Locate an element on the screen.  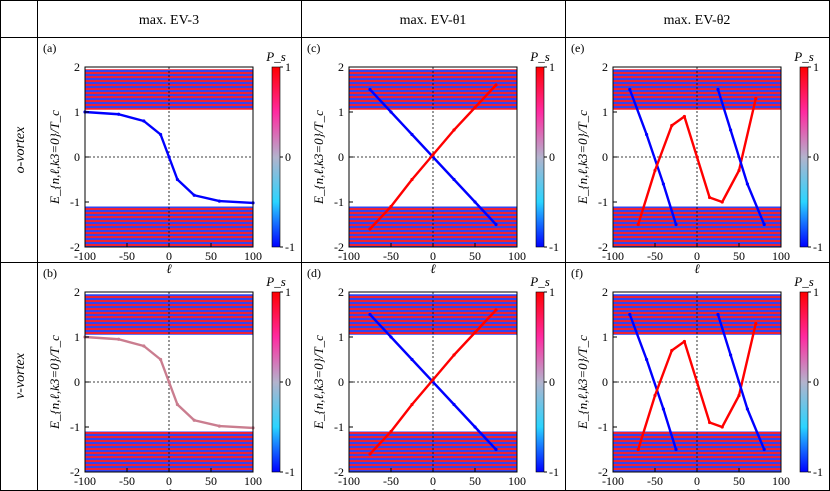
column-header-ev3: max. EV-3 is located at coordinates (169, 20).